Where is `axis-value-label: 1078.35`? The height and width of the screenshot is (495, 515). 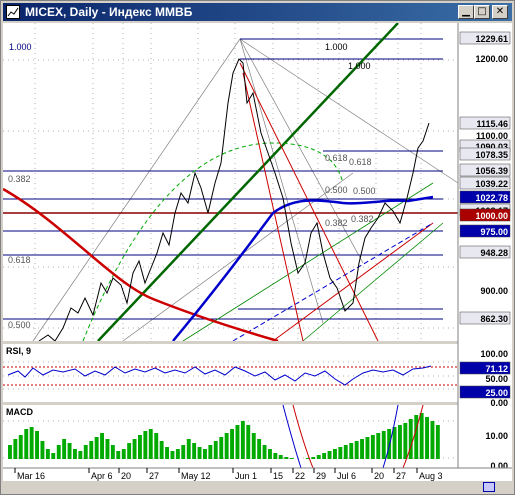
axis-value-label: 1078.35 is located at coordinates (491, 155).